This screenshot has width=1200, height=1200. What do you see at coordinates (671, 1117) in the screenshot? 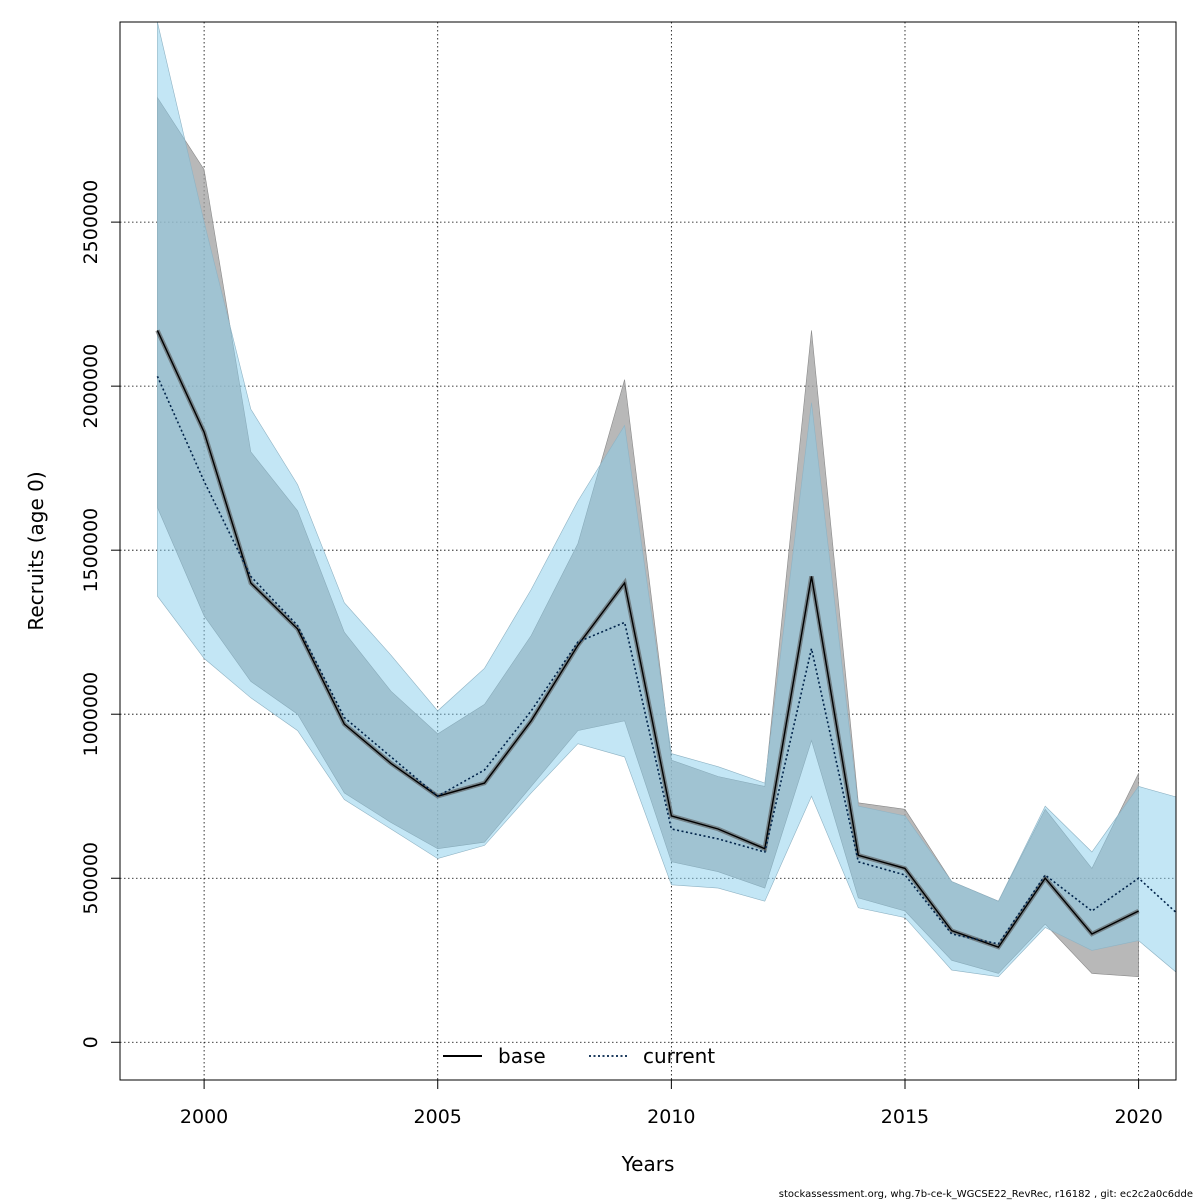
I see `x-tick-label: 2010` at bounding box center [671, 1117].